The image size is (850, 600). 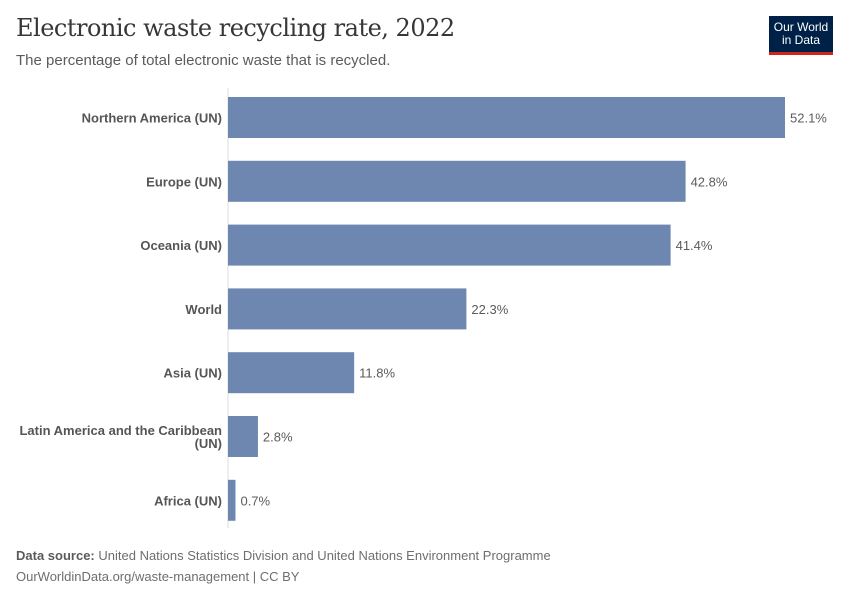 What do you see at coordinates (192, 373) in the screenshot?
I see `category-label: Asia (UN)` at bounding box center [192, 373].